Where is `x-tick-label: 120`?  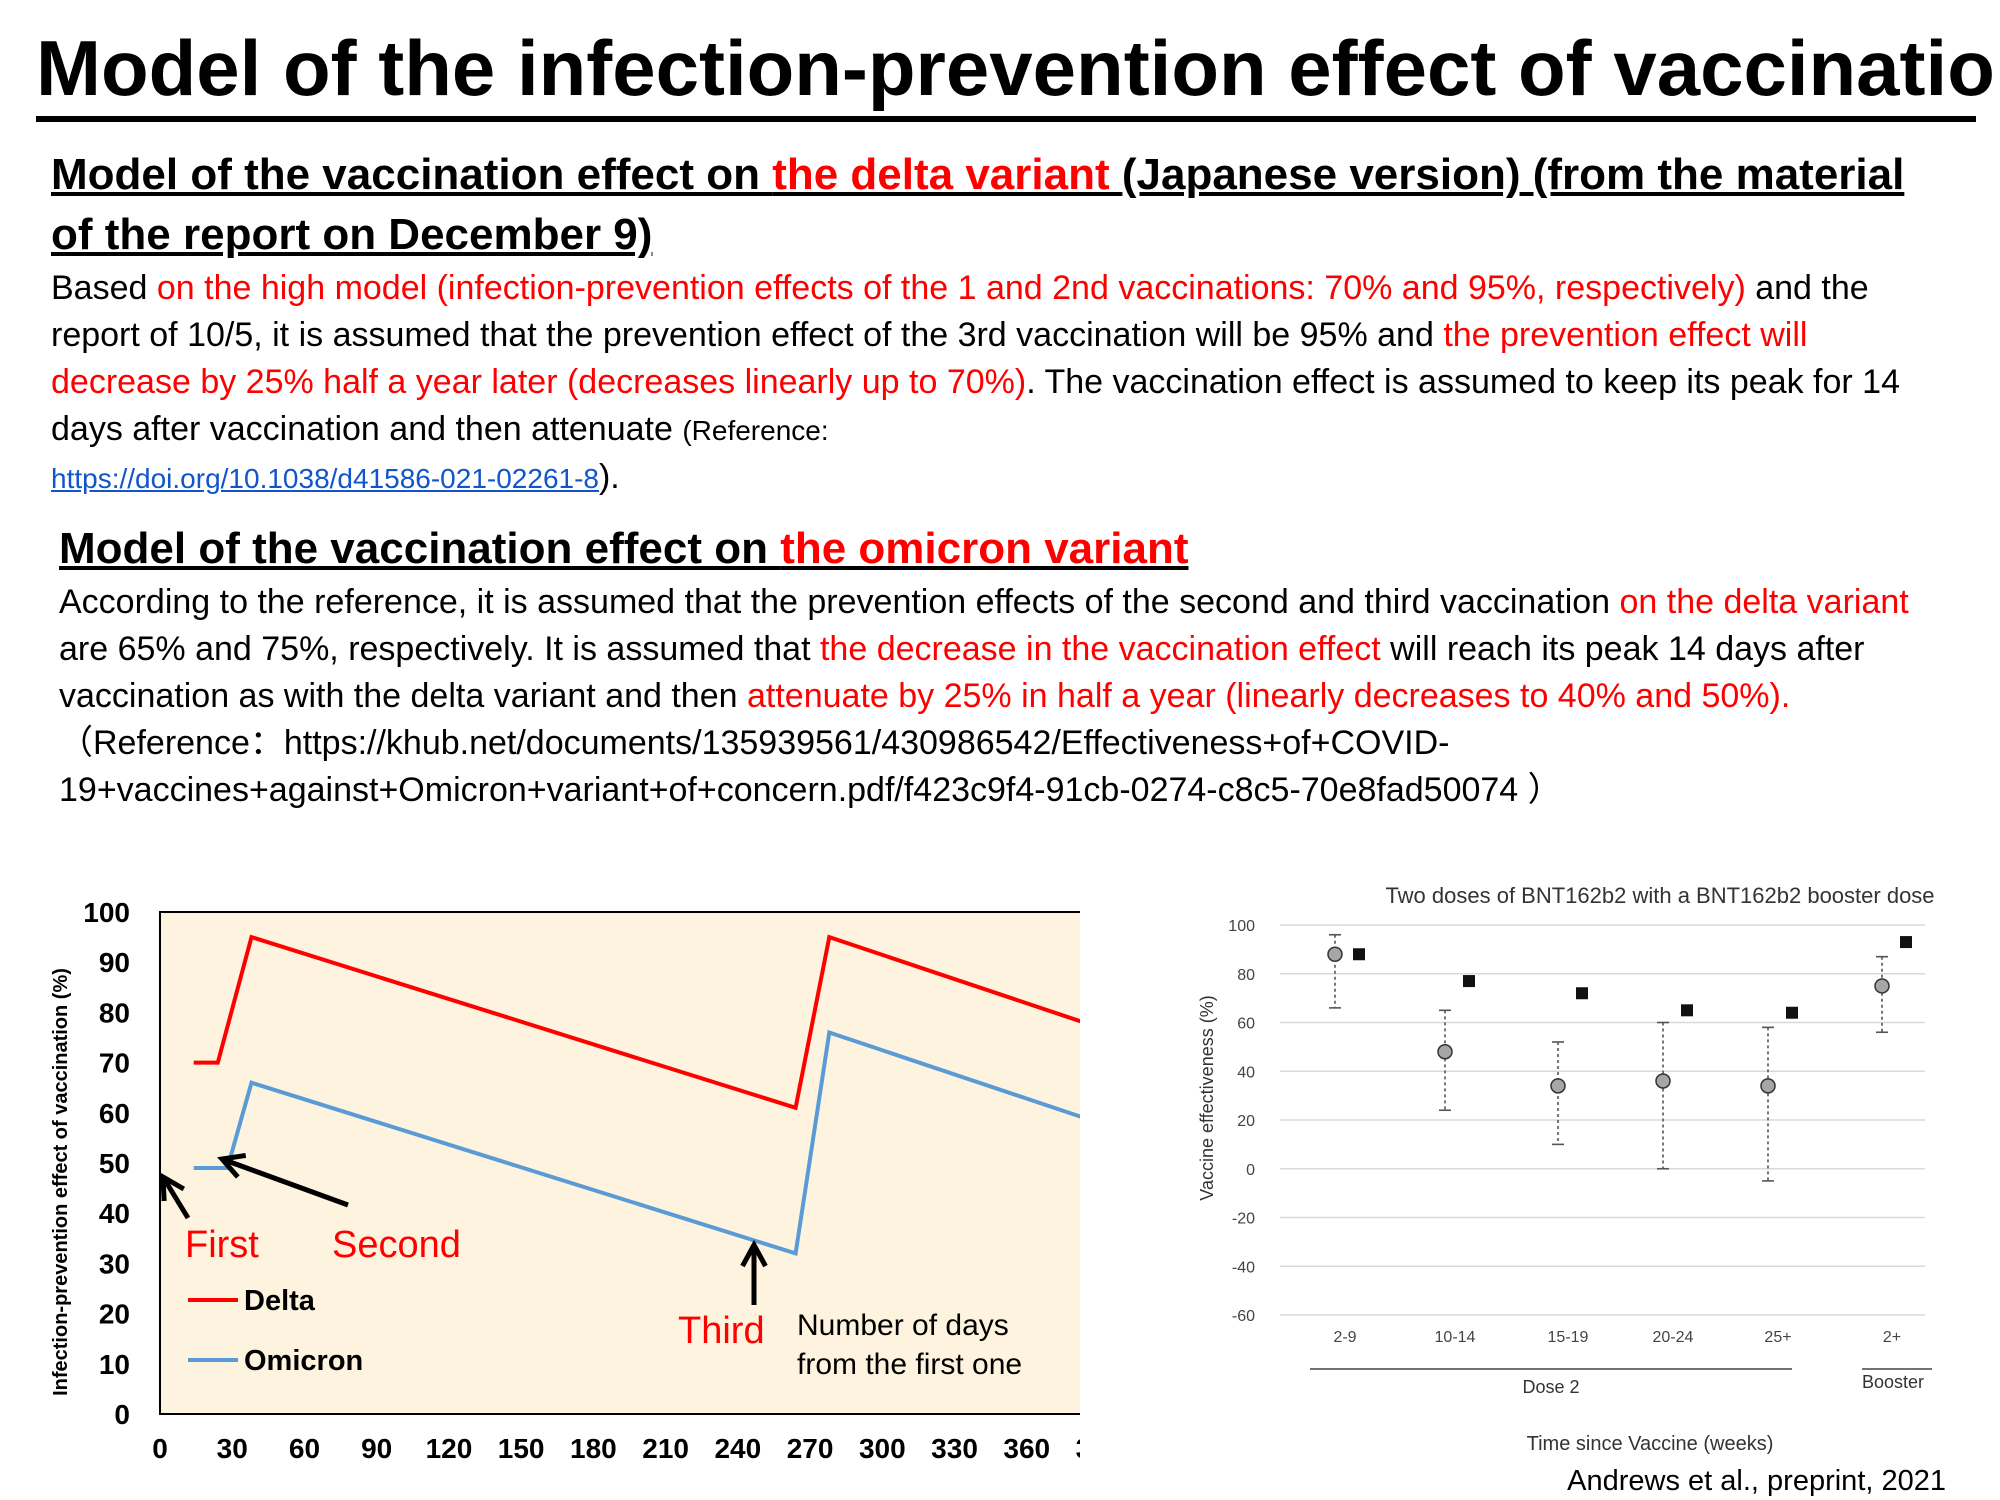 x-tick-label: 120 is located at coordinates (449, 1448).